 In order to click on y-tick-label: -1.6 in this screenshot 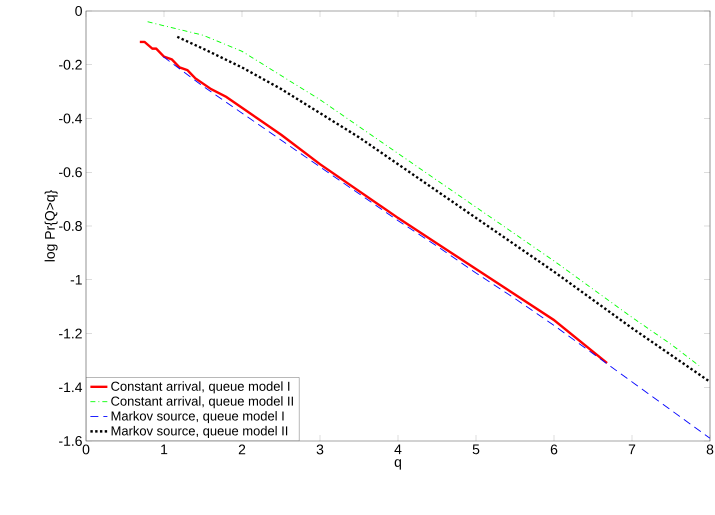, I will do `click(70, 441)`.